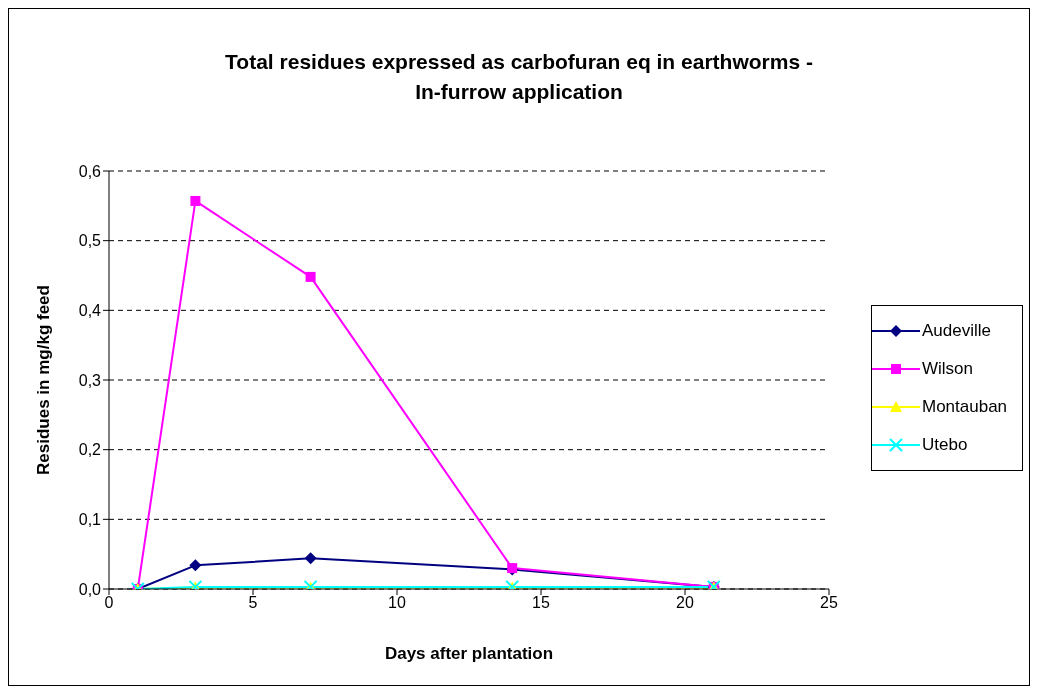 The image size is (1038, 693). What do you see at coordinates (469, 653) in the screenshot?
I see `x-axis-title: Days after plantation` at bounding box center [469, 653].